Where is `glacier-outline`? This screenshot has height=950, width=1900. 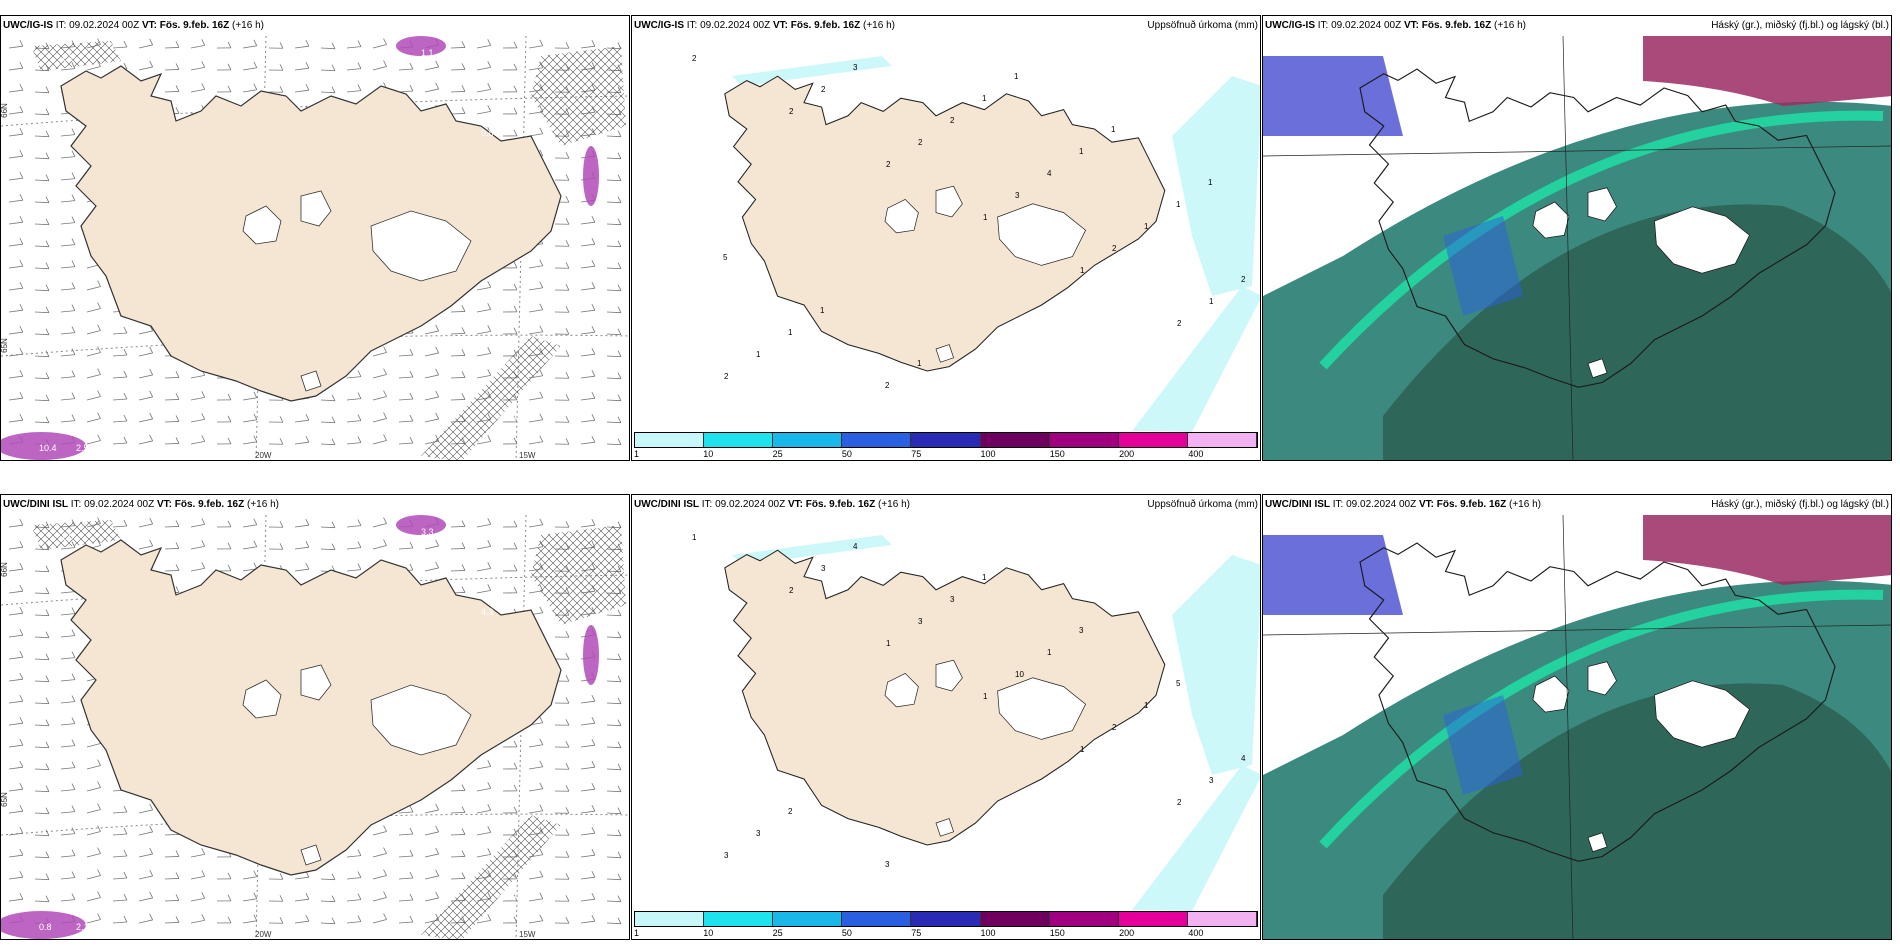 glacier-outline is located at coordinates (1597, 842).